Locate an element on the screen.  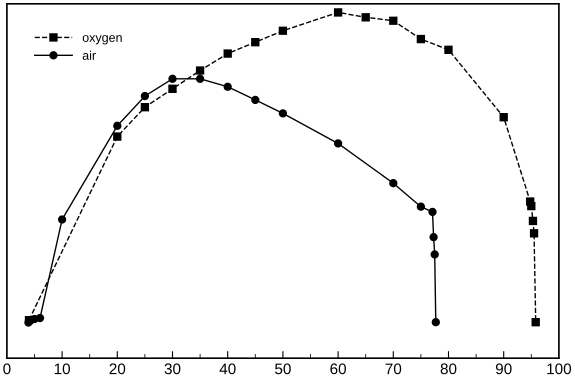
legend-label: air is located at coordinates (89, 55).